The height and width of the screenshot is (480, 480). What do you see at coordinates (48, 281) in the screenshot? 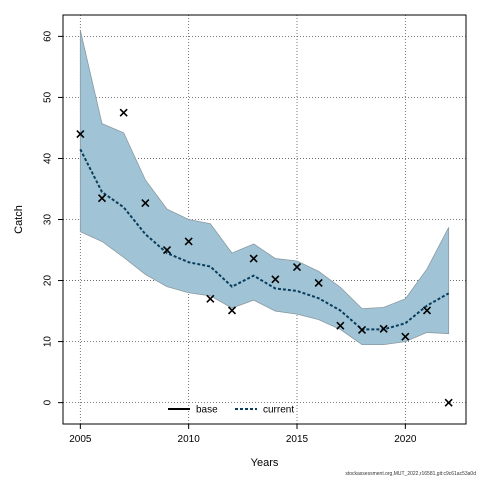
I see `y-tick-label-20: 20` at bounding box center [48, 281].